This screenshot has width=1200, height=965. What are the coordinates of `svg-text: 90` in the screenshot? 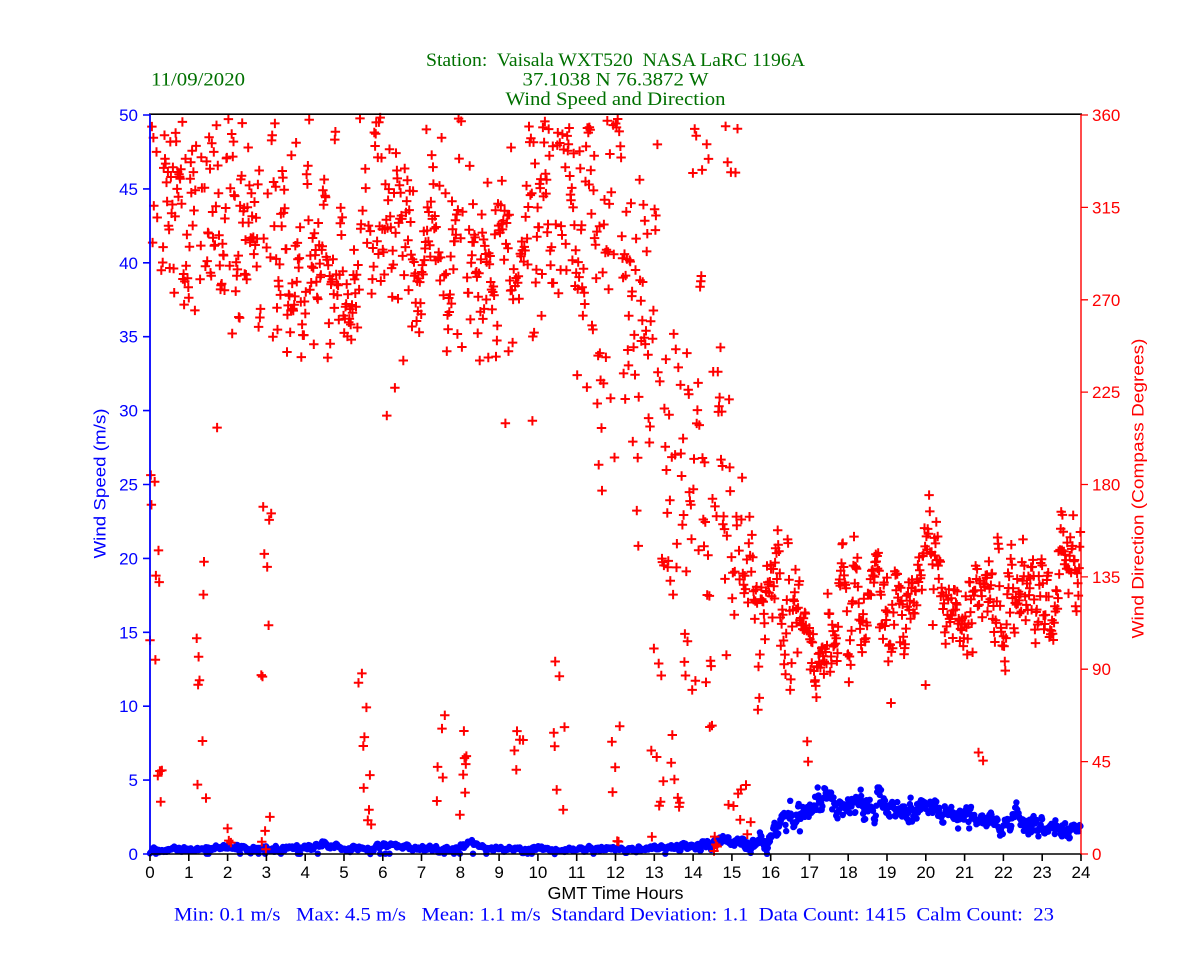 It's located at (1101, 669).